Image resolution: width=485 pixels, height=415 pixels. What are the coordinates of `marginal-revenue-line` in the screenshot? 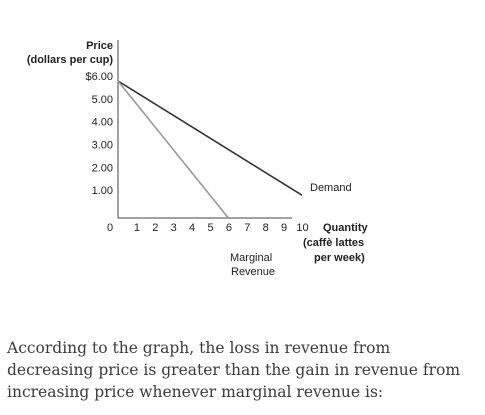 It's located at (173, 149).